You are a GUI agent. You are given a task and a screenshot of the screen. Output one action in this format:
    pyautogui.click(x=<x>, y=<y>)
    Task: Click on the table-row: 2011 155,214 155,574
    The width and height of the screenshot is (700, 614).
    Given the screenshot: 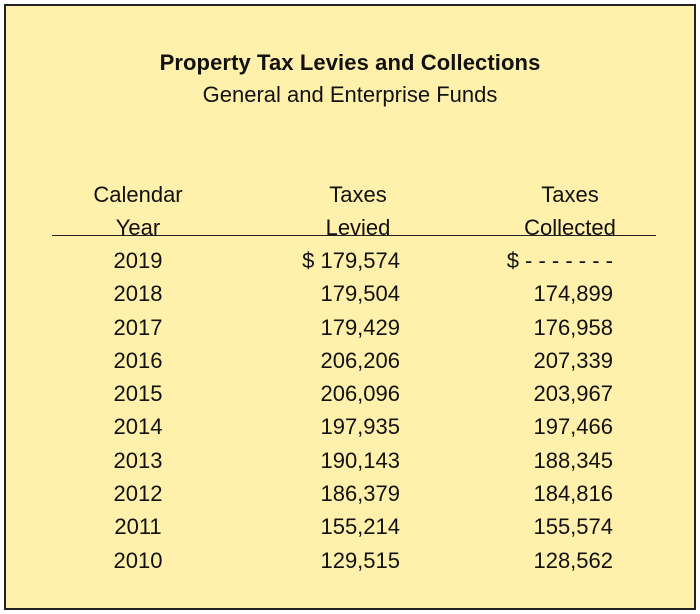 What is the action you would take?
    pyautogui.click(x=350, y=526)
    